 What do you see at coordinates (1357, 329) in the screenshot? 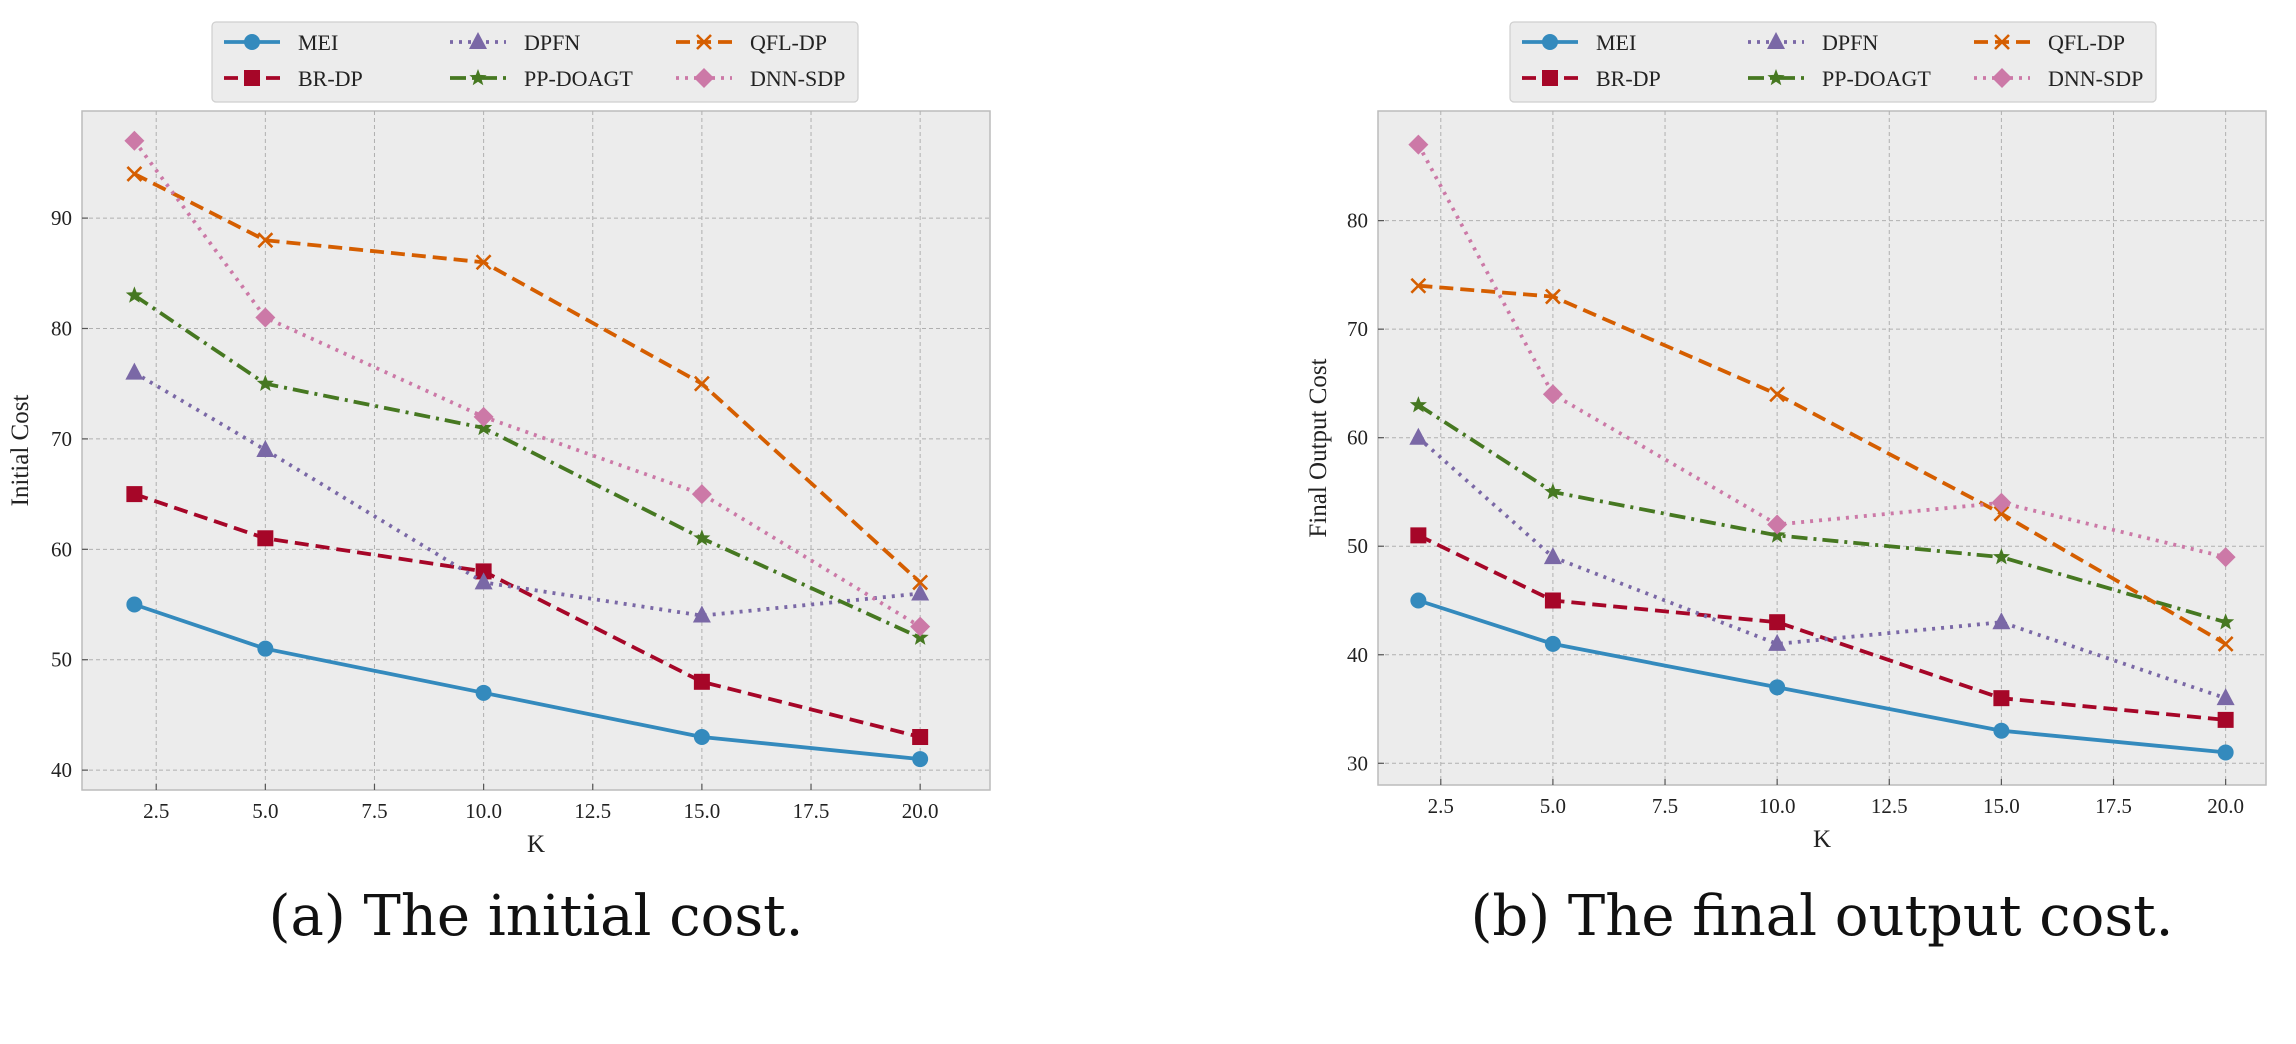
I see `y-tick-label: 70` at bounding box center [1357, 329].